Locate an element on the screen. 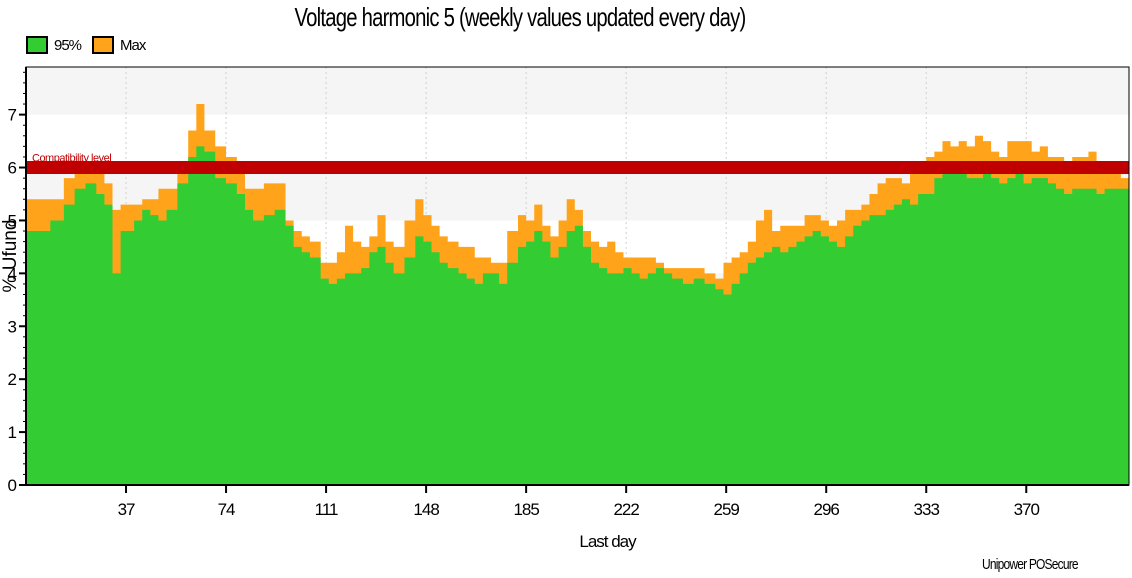 The width and height of the screenshot is (1132, 578). y-tick-label: 2 is located at coordinates (12, 379).